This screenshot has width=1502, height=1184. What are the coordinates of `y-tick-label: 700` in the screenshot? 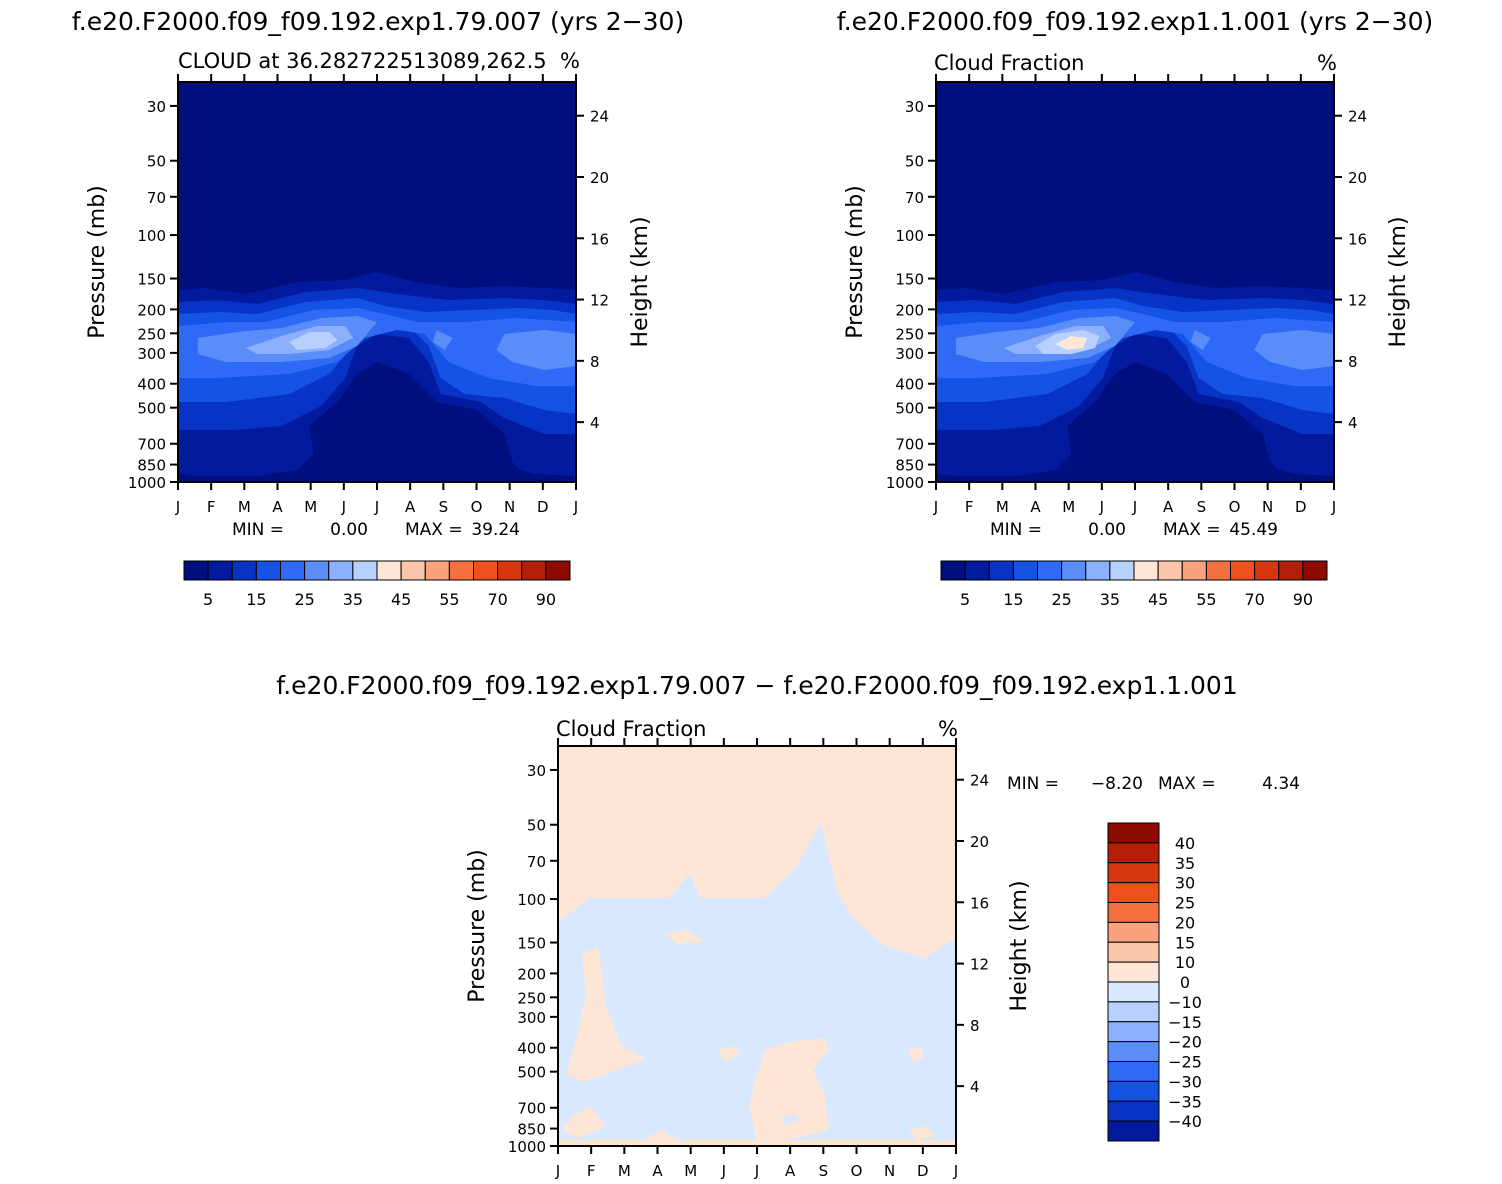 It's located at (531, 1109).